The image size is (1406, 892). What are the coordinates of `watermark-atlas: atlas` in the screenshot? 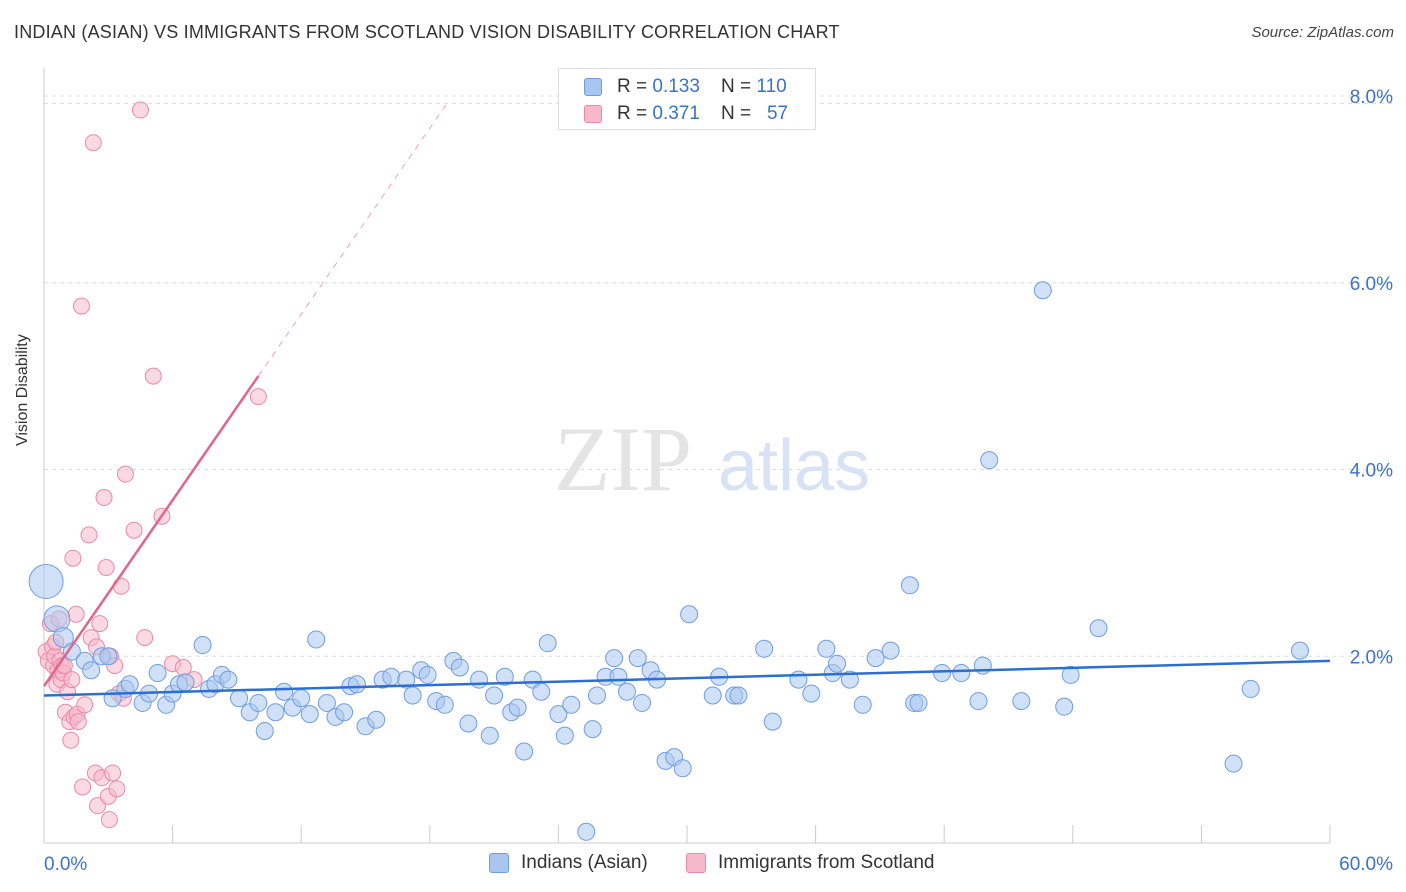 It's located at (794, 466).